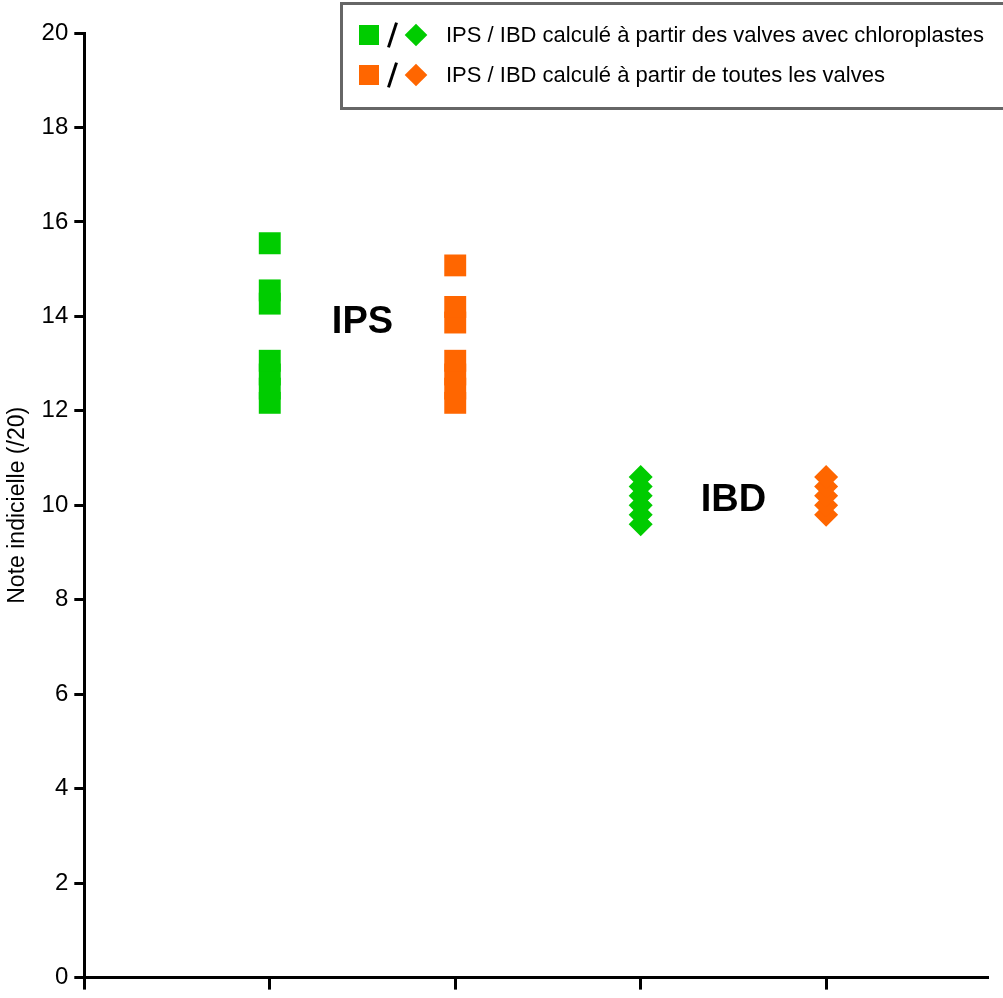 The width and height of the screenshot is (1003, 998). What do you see at coordinates (61, 976) in the screenshot?
I see `y-tick-label: 0` at bounding box center [61, 976].